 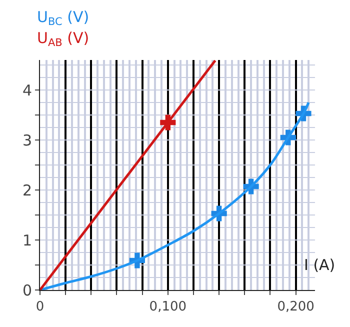 What do you see at coordinates (27, 240) in the screenshot?
I see `y-tick-label: 1` at bounding box center [27, 240].